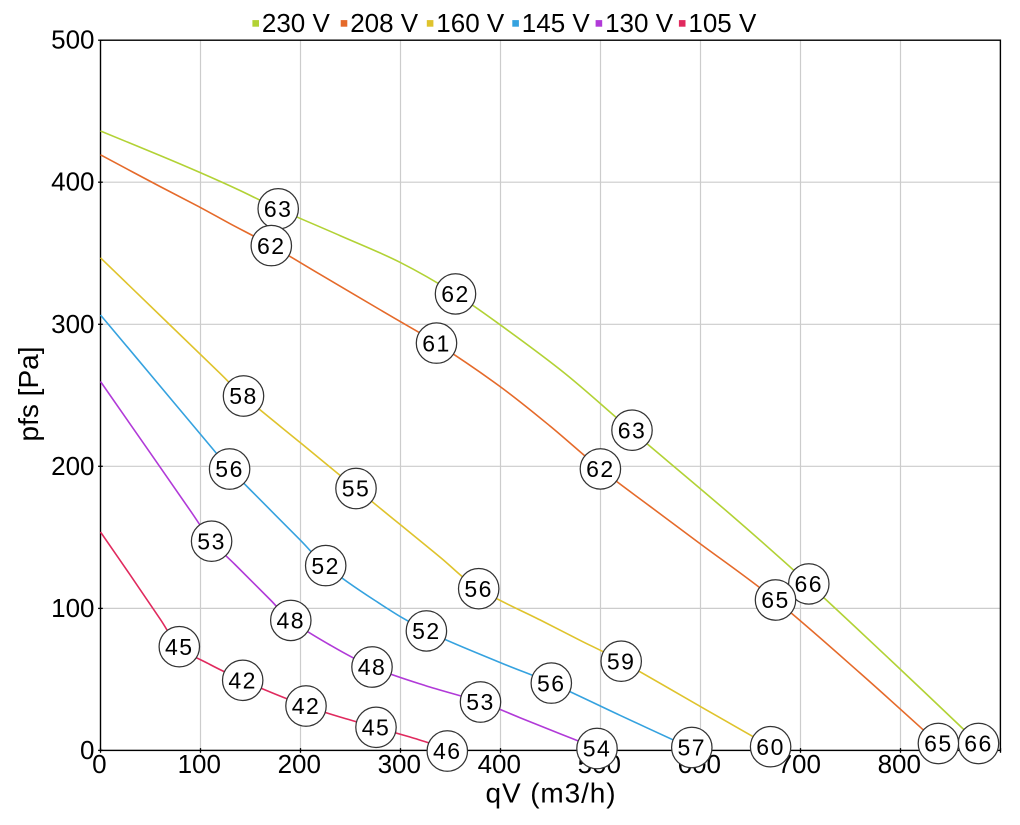  Describe the element at coordinates (447, 751) in the screenshot. I see `svg-text: 46` at that location.